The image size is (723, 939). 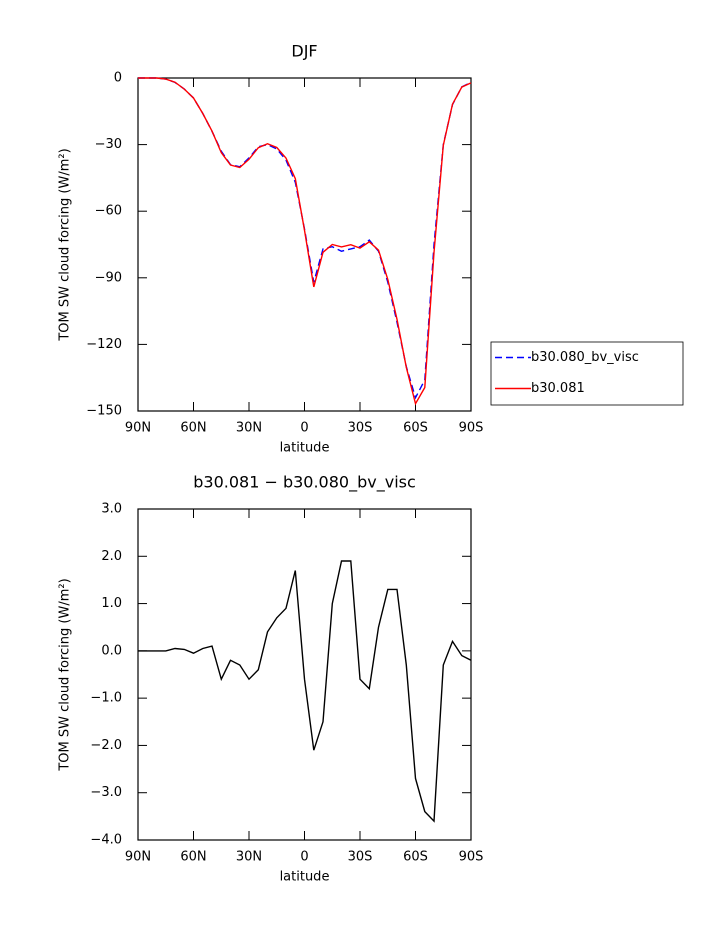 What do you see at coordinates (111, 650) in the screenshot?
I see `y-tick-label: 0.0` at bounding box center [111, 650].